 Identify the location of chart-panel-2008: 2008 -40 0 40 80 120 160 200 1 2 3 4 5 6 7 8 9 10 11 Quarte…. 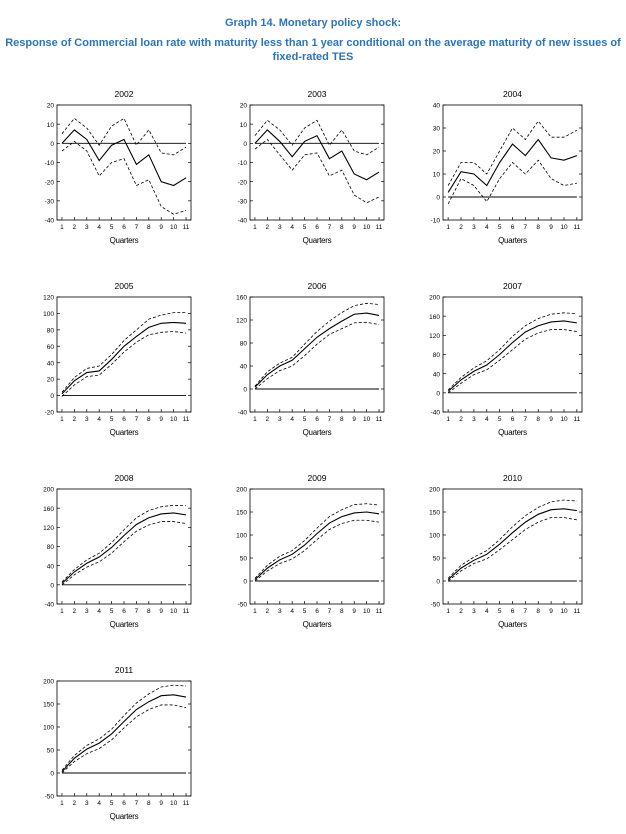
(117, 551).